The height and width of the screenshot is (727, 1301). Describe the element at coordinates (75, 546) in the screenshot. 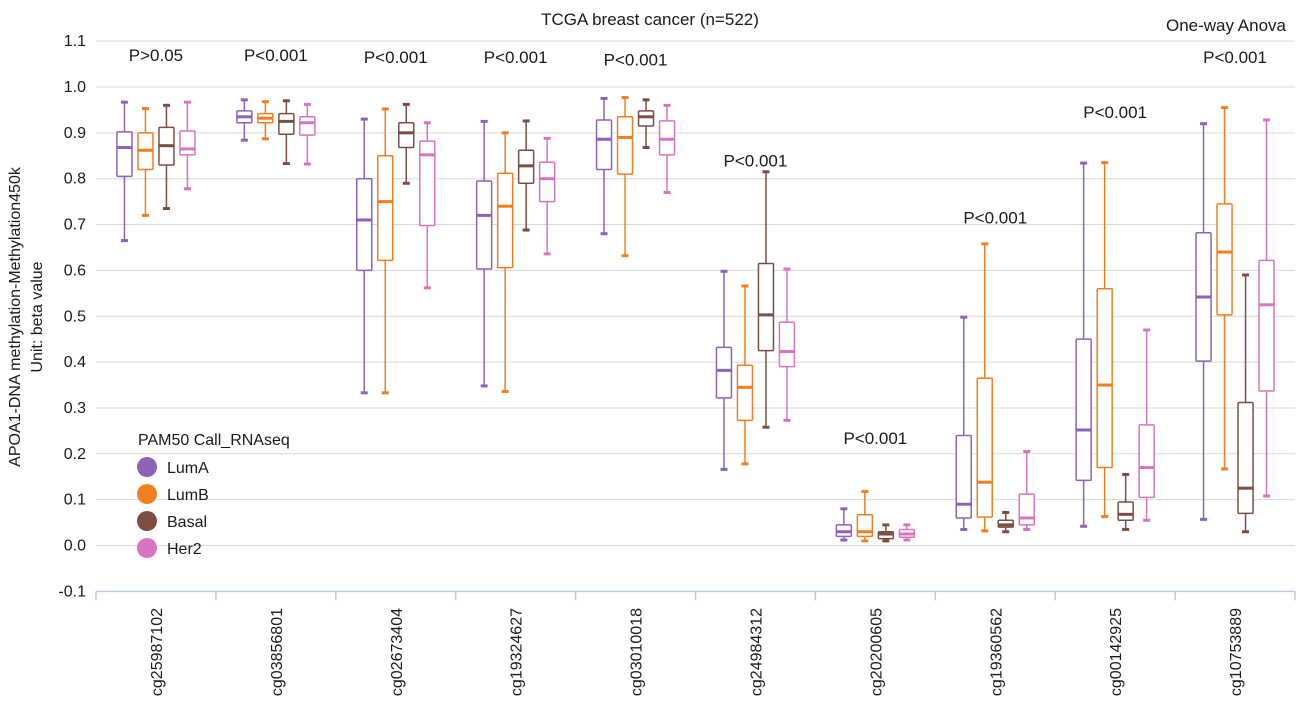

I see `y-tick-label: 0.0` at that location.